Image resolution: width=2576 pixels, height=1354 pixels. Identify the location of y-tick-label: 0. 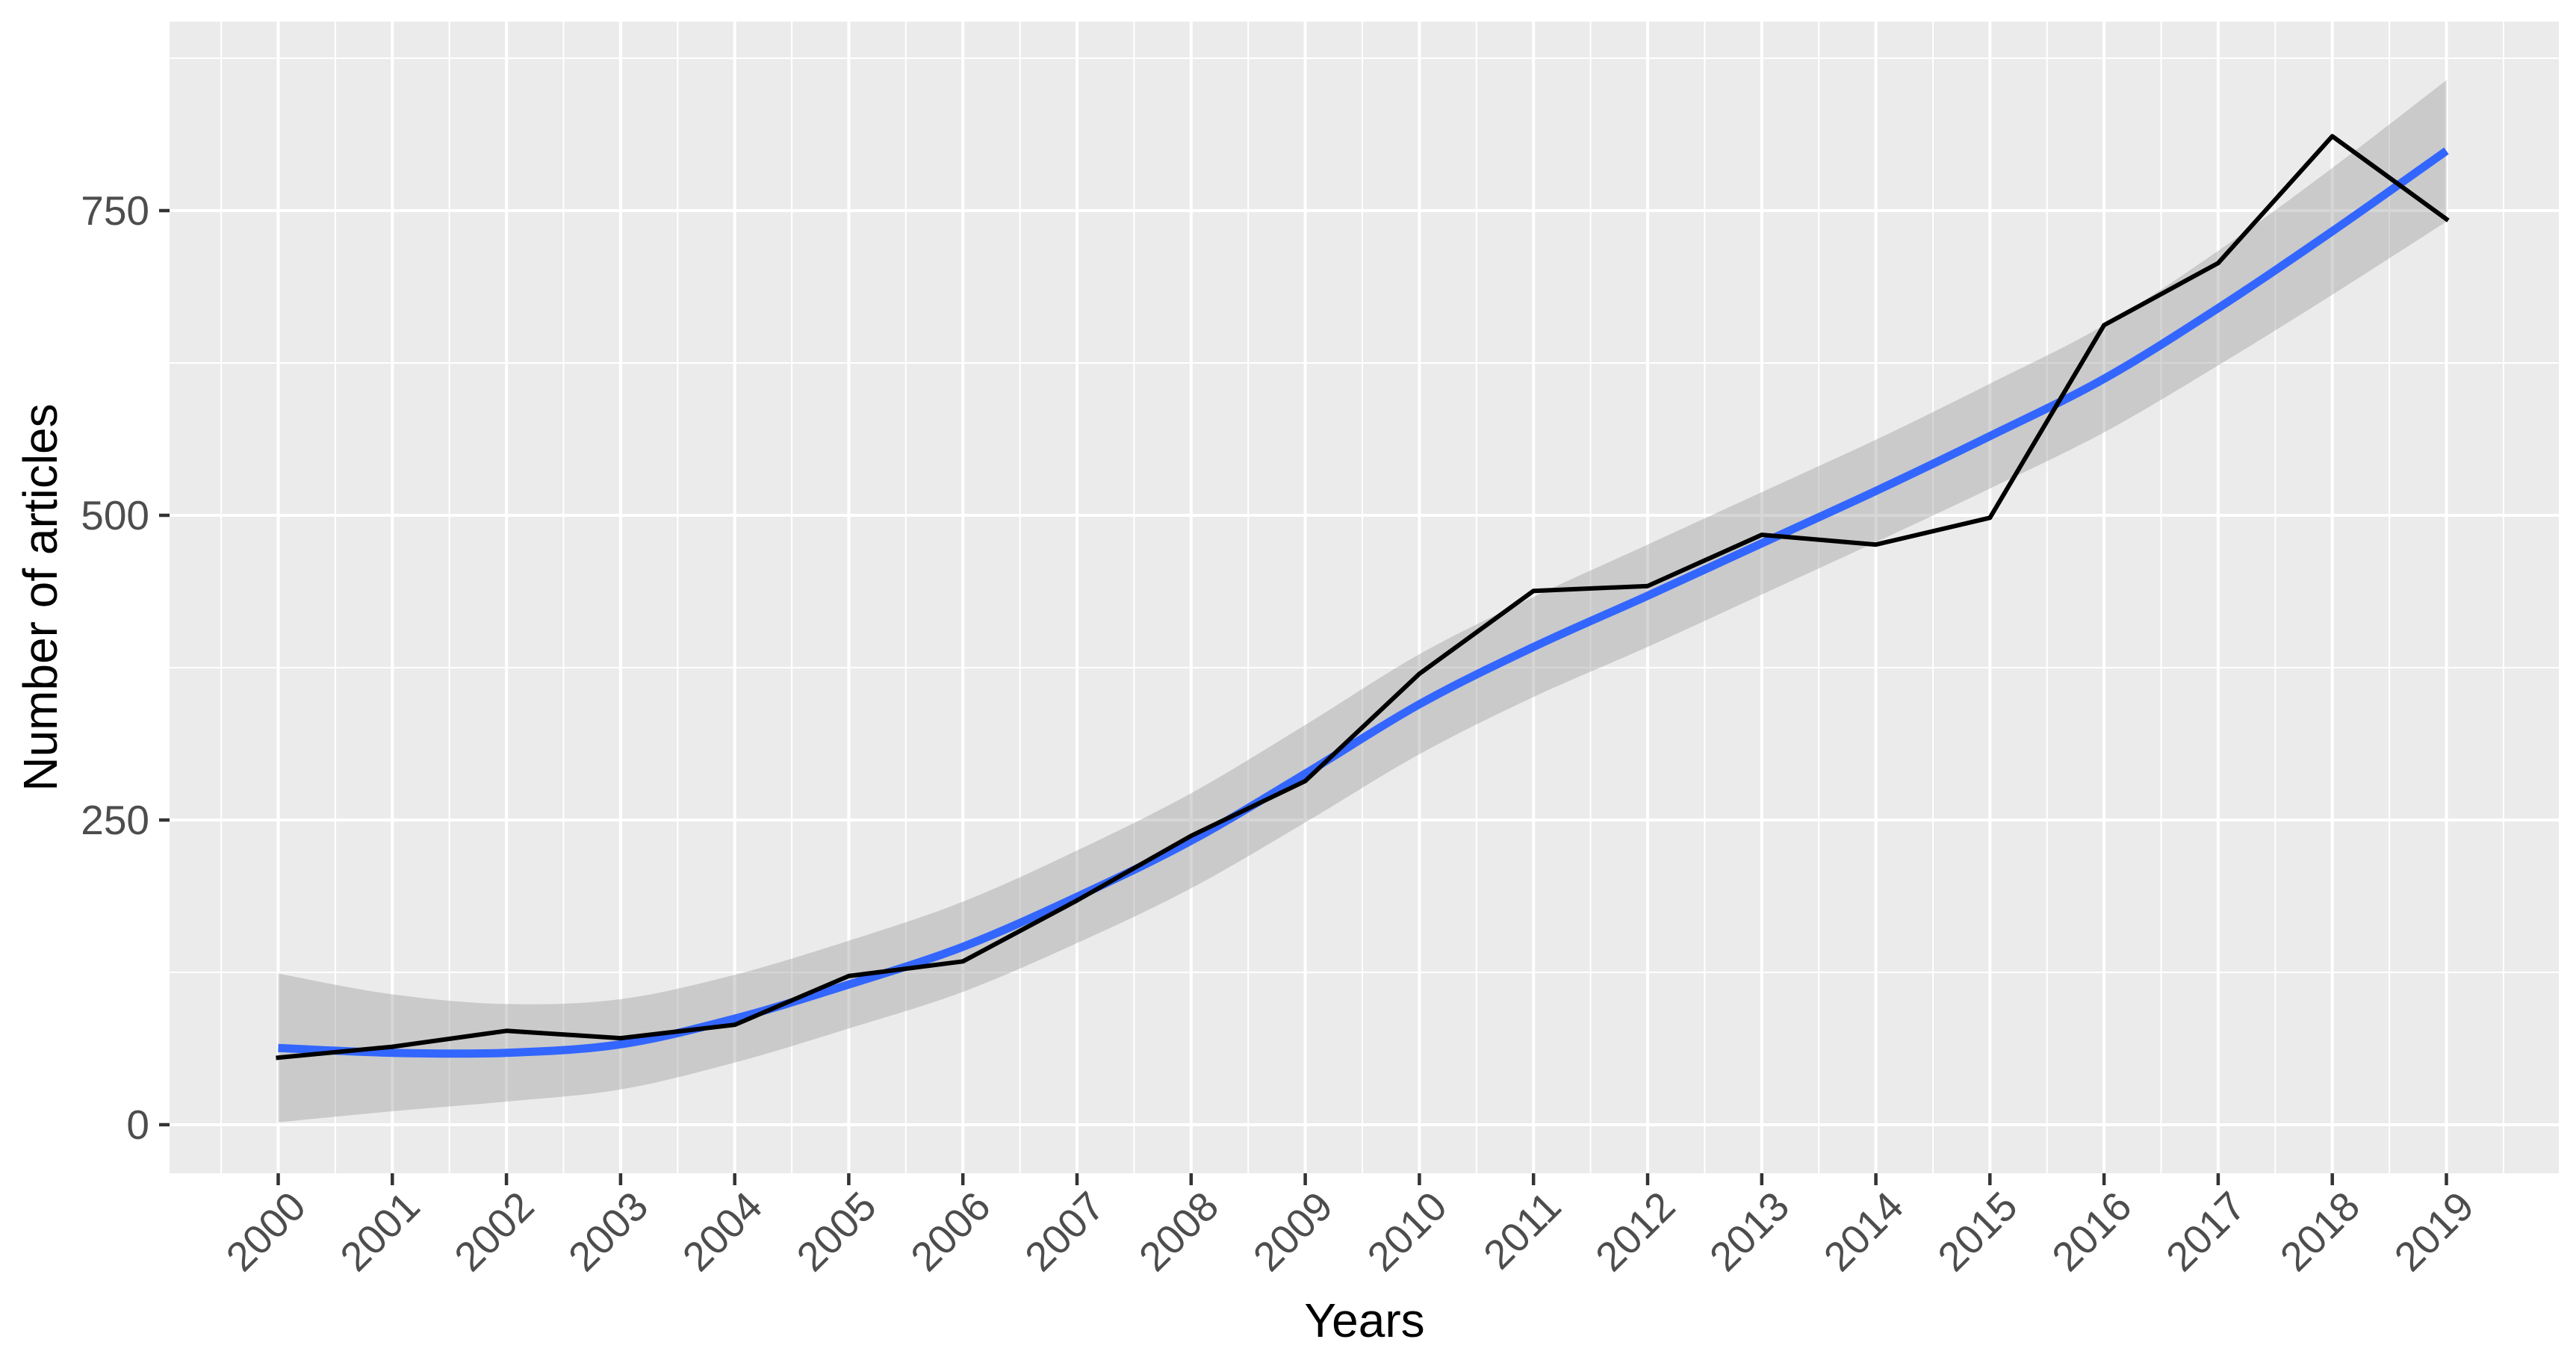
(137, 1125).